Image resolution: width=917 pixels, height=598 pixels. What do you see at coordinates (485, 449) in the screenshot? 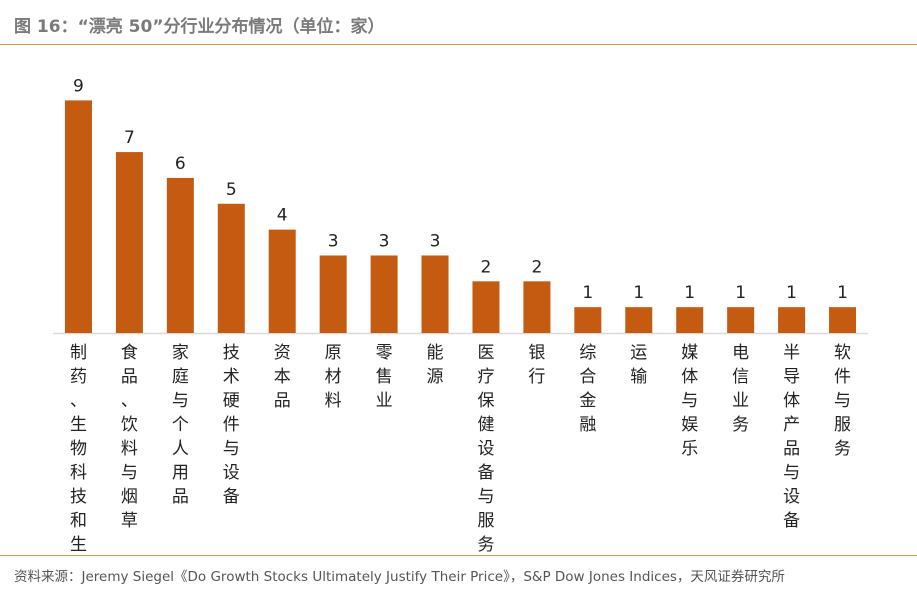
I see `category-label-9: 医疗保健设备与服务` at bounding box center [485, 449].